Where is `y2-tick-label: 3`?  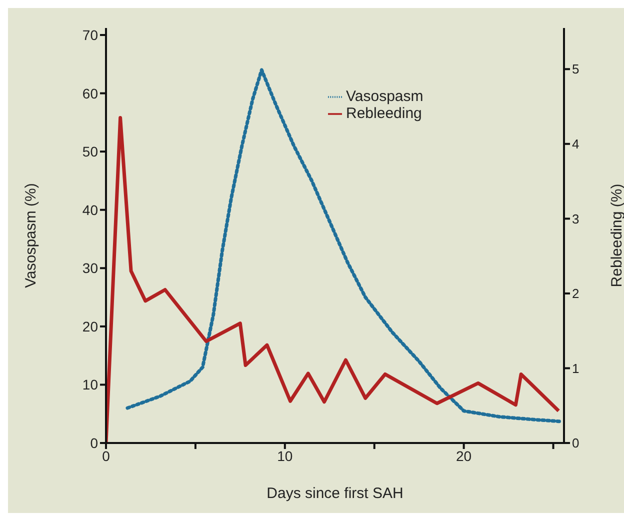 y2-tick-label: 3 is located at coordinates (576, 218).